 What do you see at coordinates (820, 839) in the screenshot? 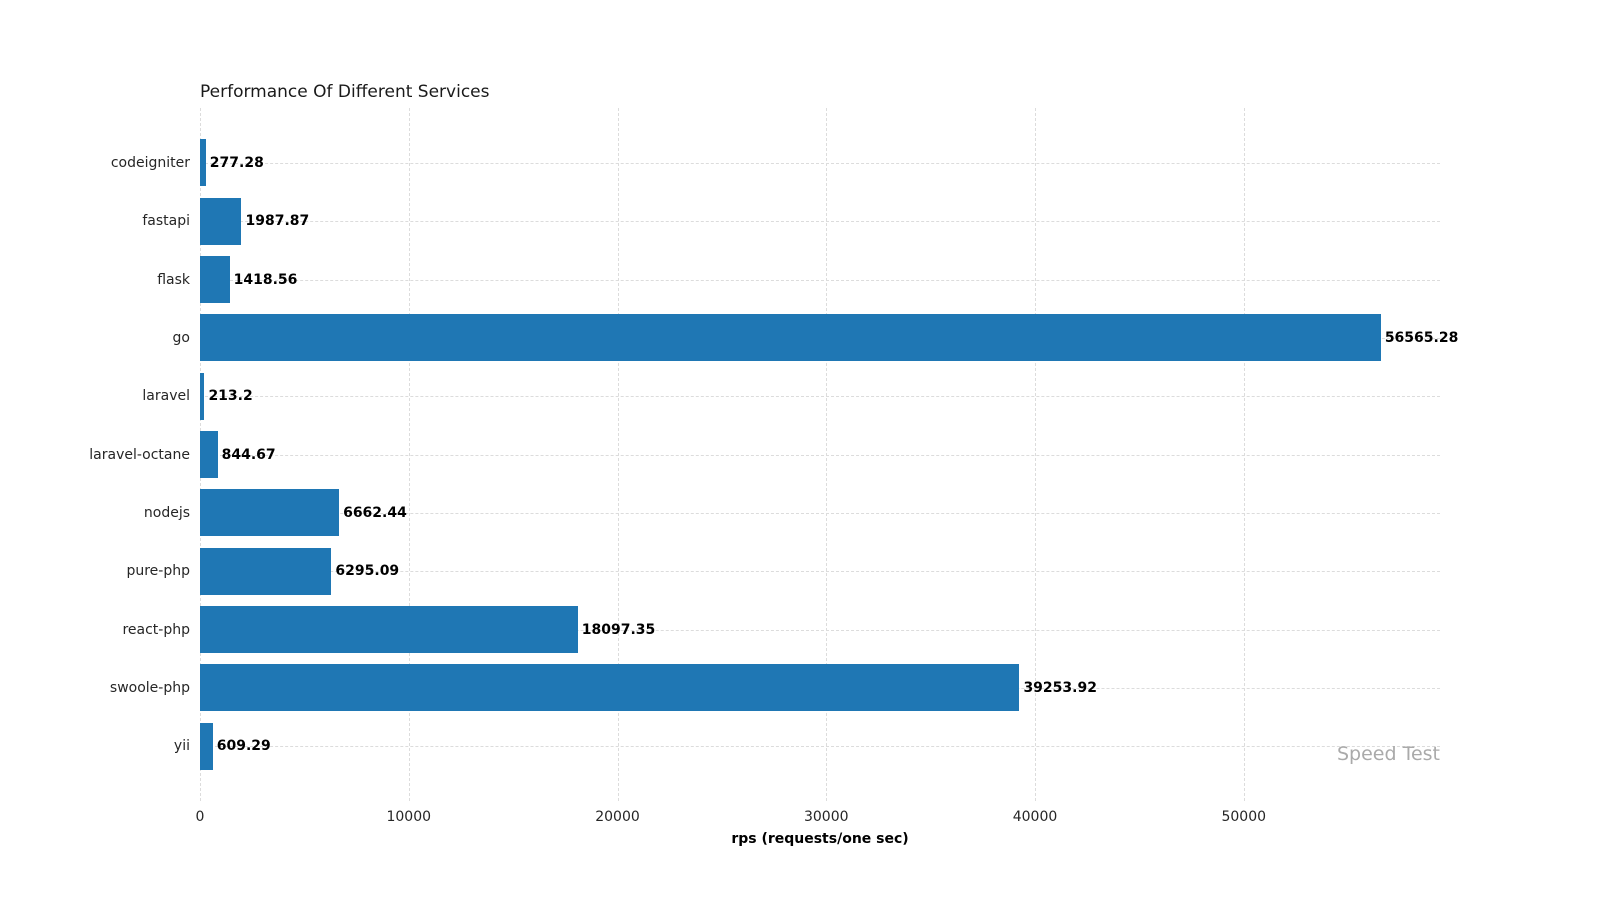
I see `x-axis-title: rps (requests/one sec)` at bounding box center [820, 839].